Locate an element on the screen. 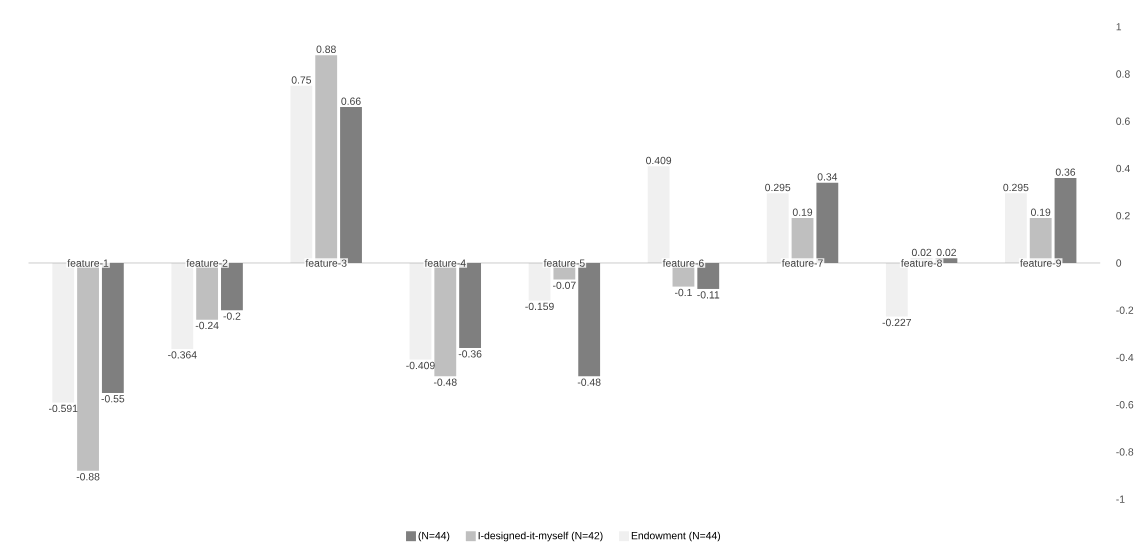  data-label: -0.159 is located at coordinates (539, 306).